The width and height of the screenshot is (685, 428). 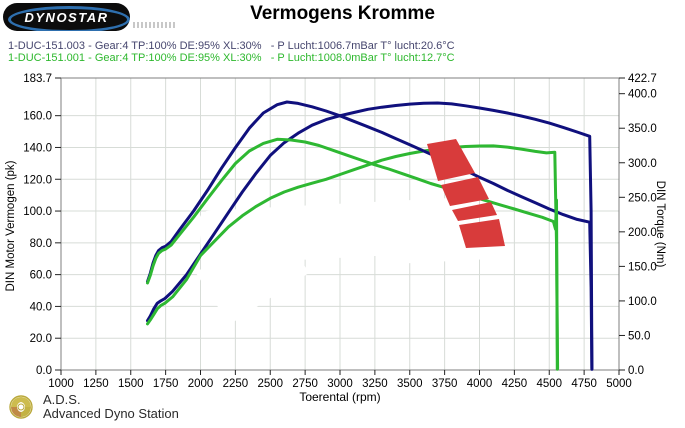 I want to click on svg-text: 2750, so click(x=305, y=384).